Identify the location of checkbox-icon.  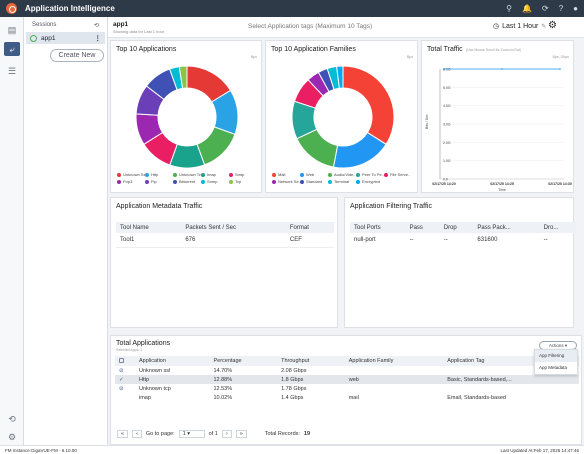
(121, 360).